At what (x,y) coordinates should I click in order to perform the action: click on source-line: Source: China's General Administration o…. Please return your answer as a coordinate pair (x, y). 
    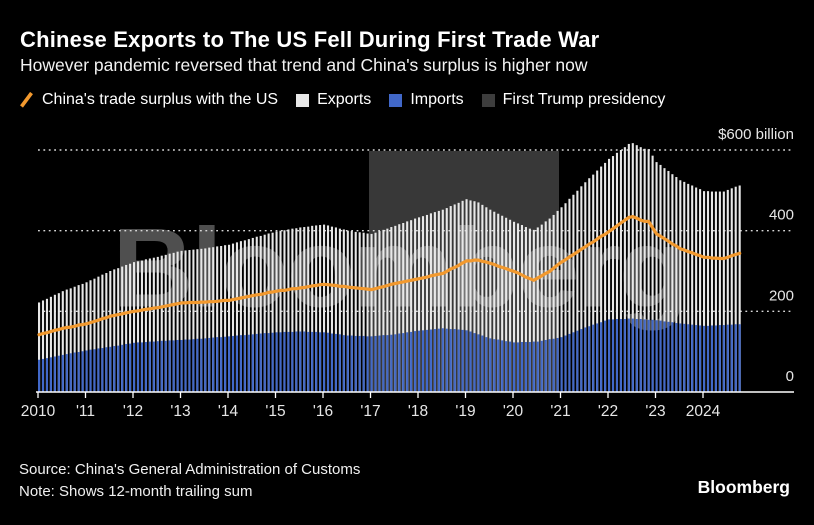
    Looking at the image, I should click on (190, 469).